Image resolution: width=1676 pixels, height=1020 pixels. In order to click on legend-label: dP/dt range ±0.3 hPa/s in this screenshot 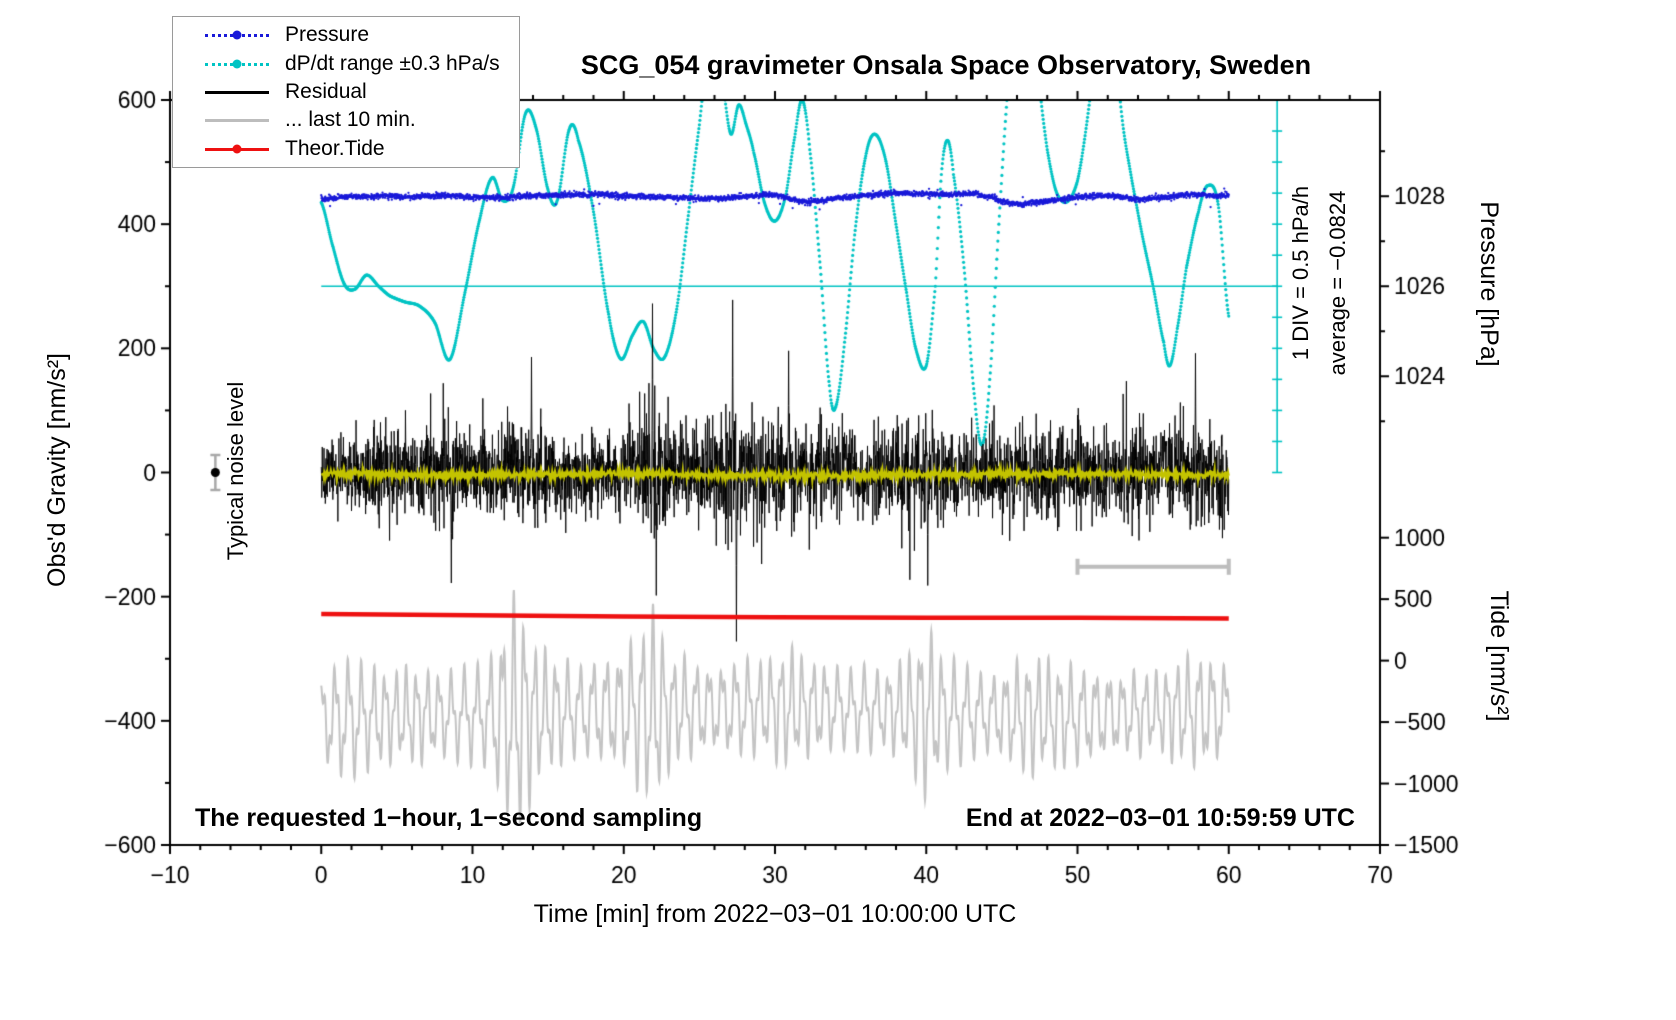, I will do `click(392, 63)`.